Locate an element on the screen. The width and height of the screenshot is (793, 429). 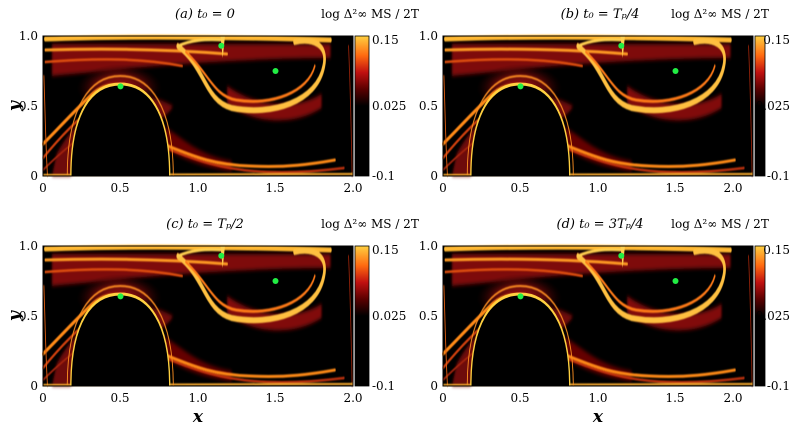
panel-d-heatmap is located at coordinates (598, 316).